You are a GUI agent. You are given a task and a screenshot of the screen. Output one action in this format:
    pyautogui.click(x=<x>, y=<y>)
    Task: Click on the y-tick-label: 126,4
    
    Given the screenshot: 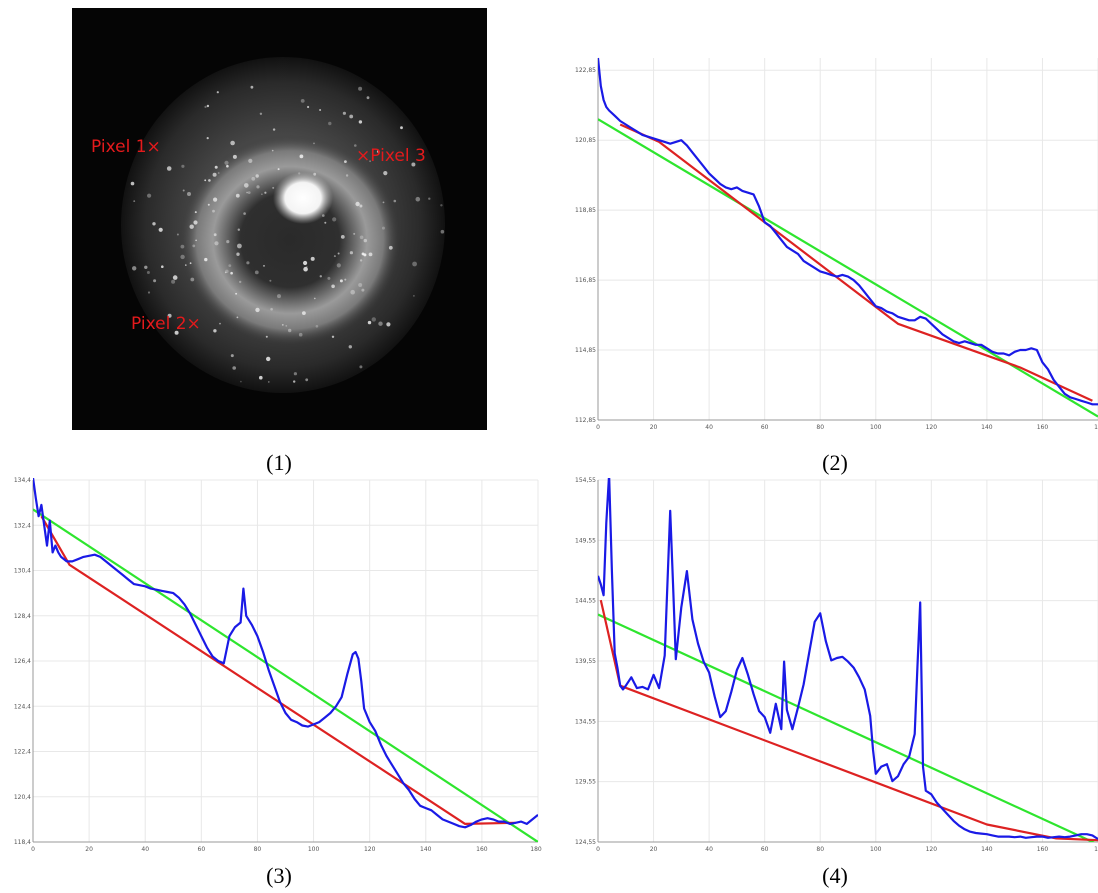 What is the action you would take?
    pyautogui.click(x=22, y=661)
    